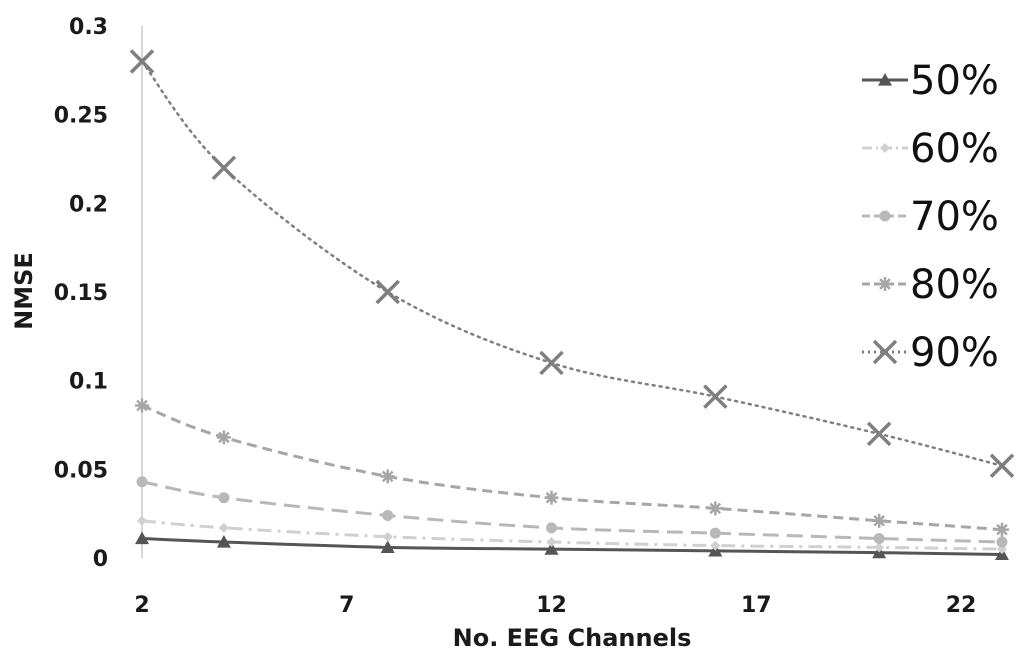 This screenshot has width=1024, height=664. Describe the element at coordinates (141, 605) in the screenshot. I see `x-tick-label: 2` at that location.